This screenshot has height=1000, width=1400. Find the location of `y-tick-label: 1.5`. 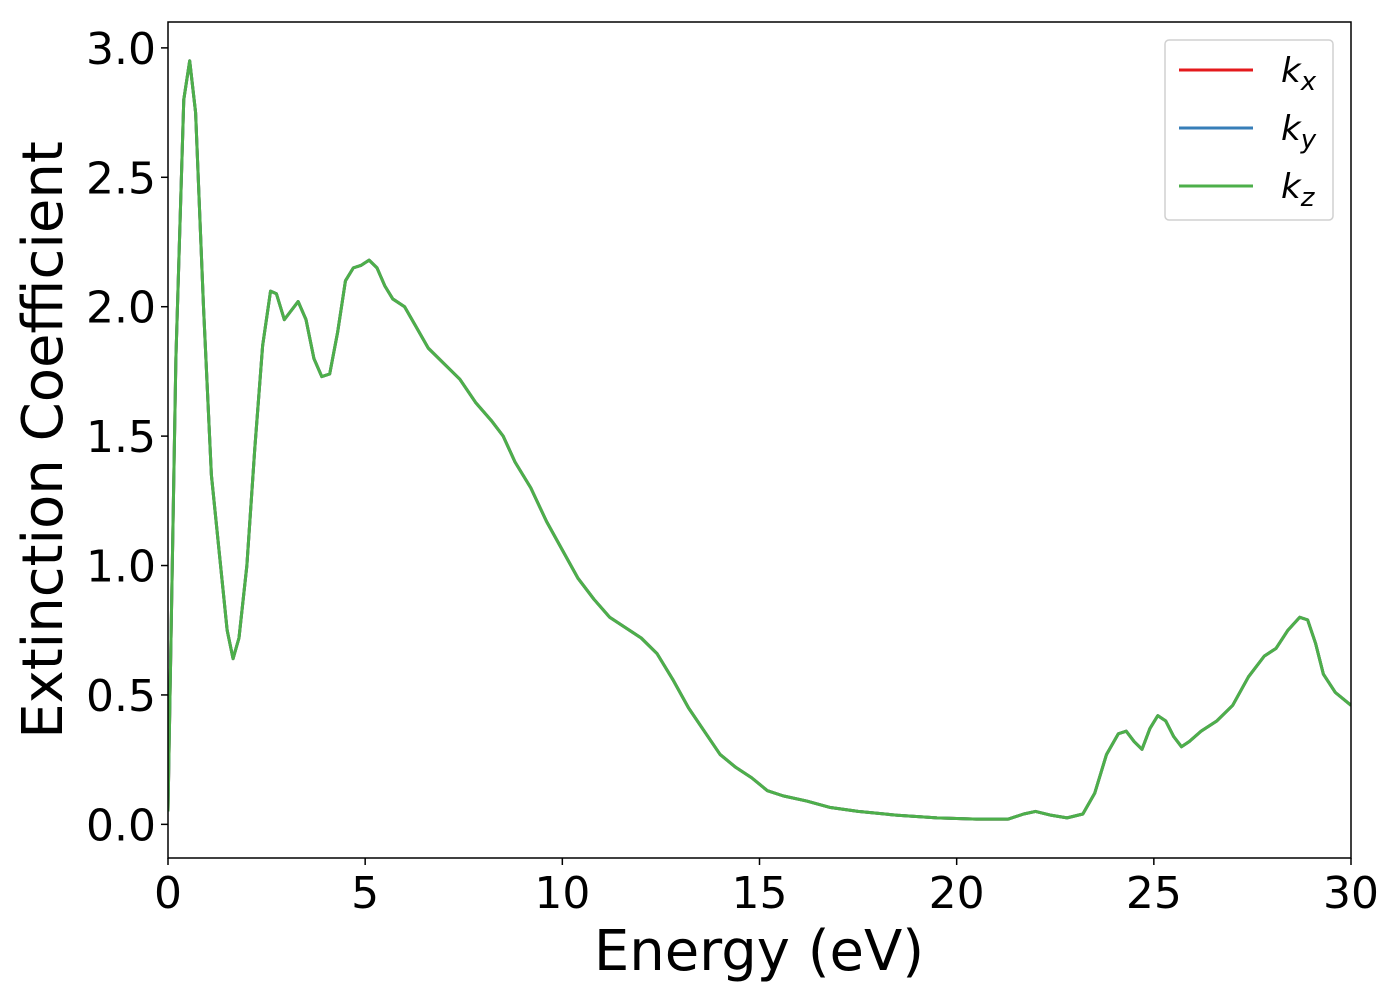

y-tick-label: 1.5 is located at coordinates (121, 437).